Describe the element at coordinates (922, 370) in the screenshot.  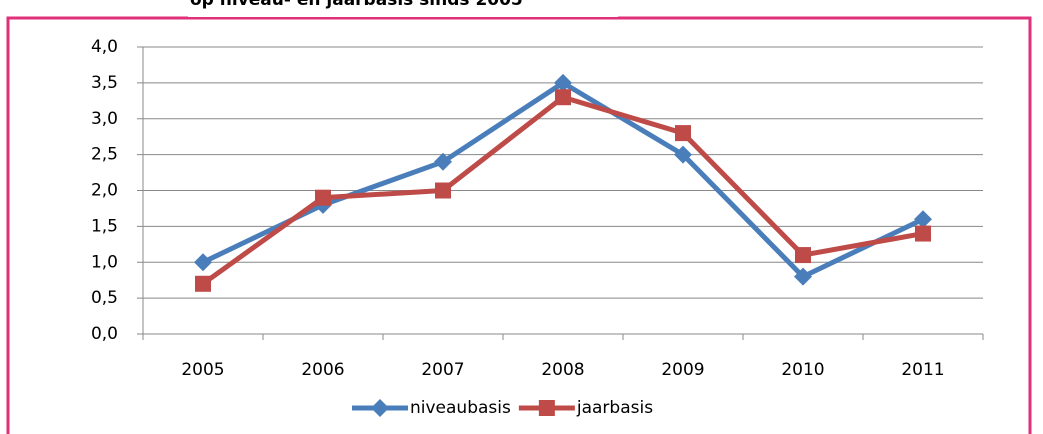
I see `x-tick-label: 2011` at that location.